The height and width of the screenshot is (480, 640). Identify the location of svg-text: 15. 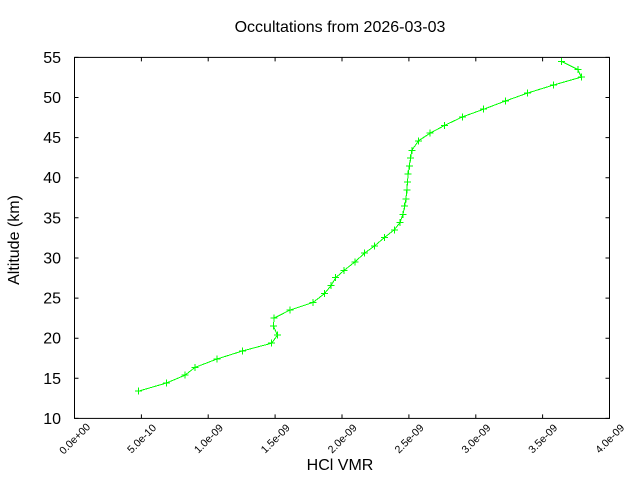
(52, 379).